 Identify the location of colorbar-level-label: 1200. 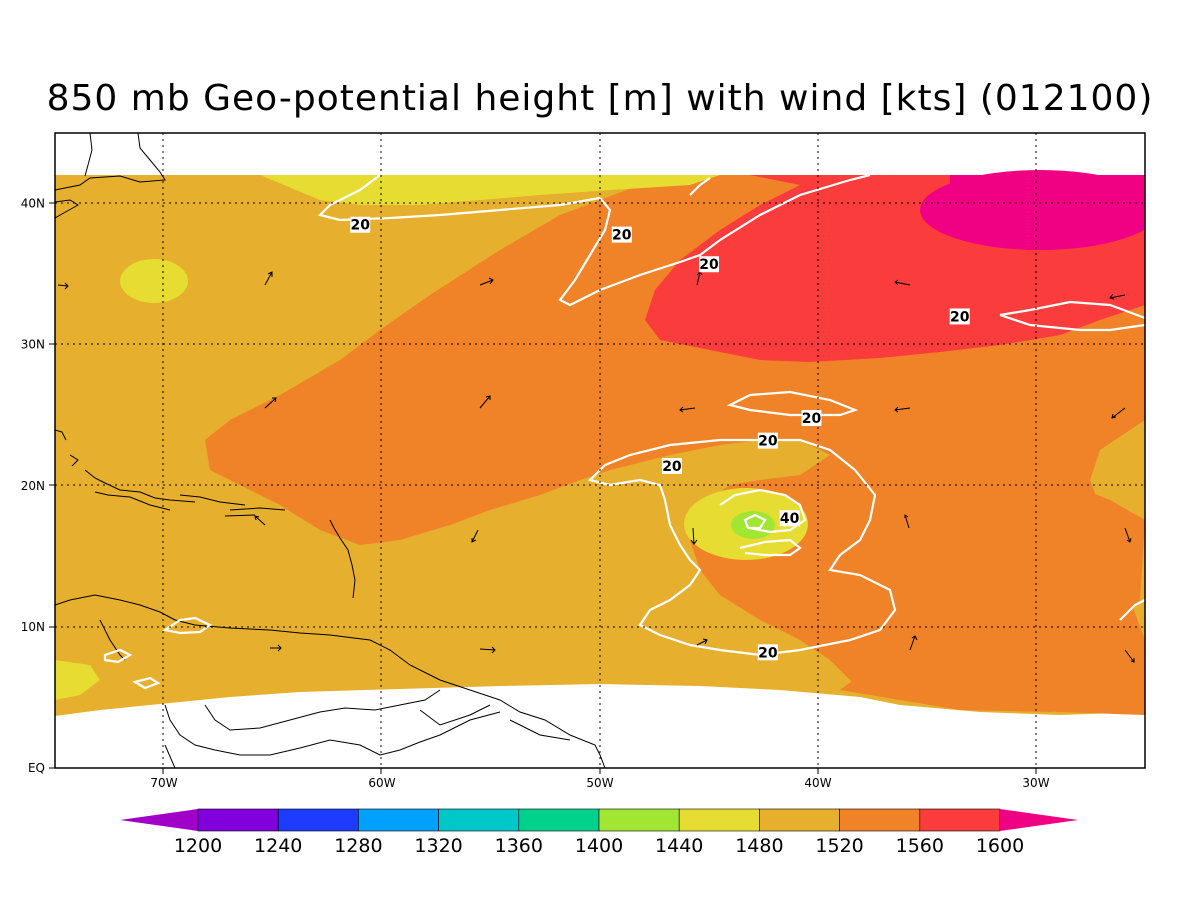
(198, 846).